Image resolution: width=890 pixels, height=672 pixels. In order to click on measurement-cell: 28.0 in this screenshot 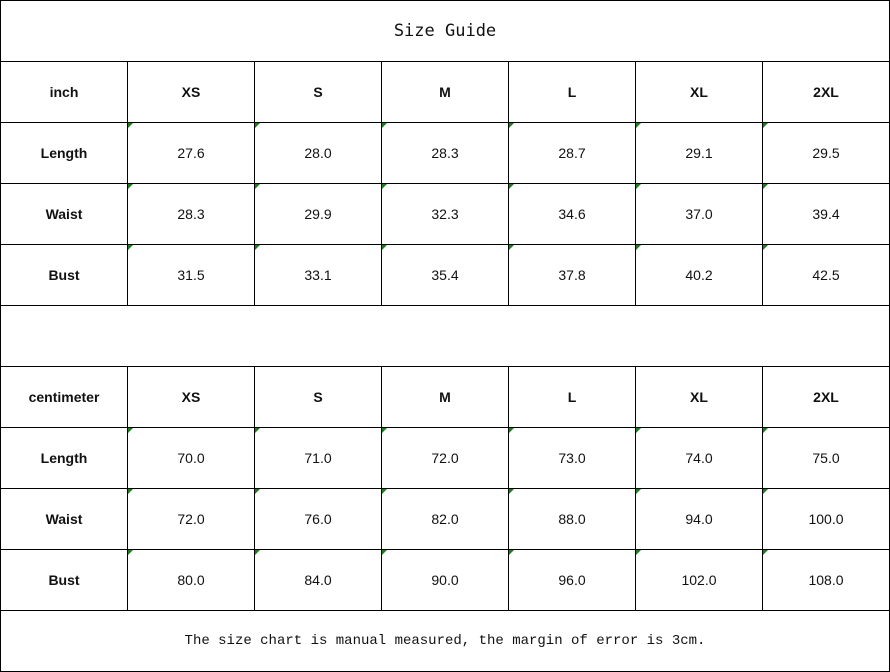, I will do `click(318, 153)`.